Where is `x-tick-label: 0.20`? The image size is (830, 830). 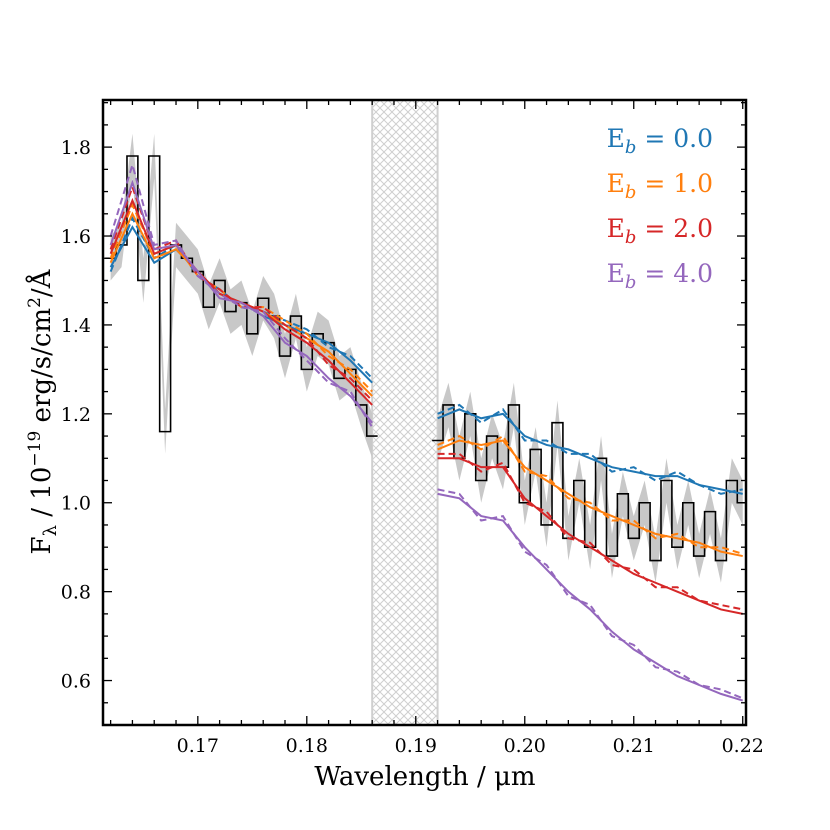 x-tick-label: 0.20 is located at coordinates (525, 746).